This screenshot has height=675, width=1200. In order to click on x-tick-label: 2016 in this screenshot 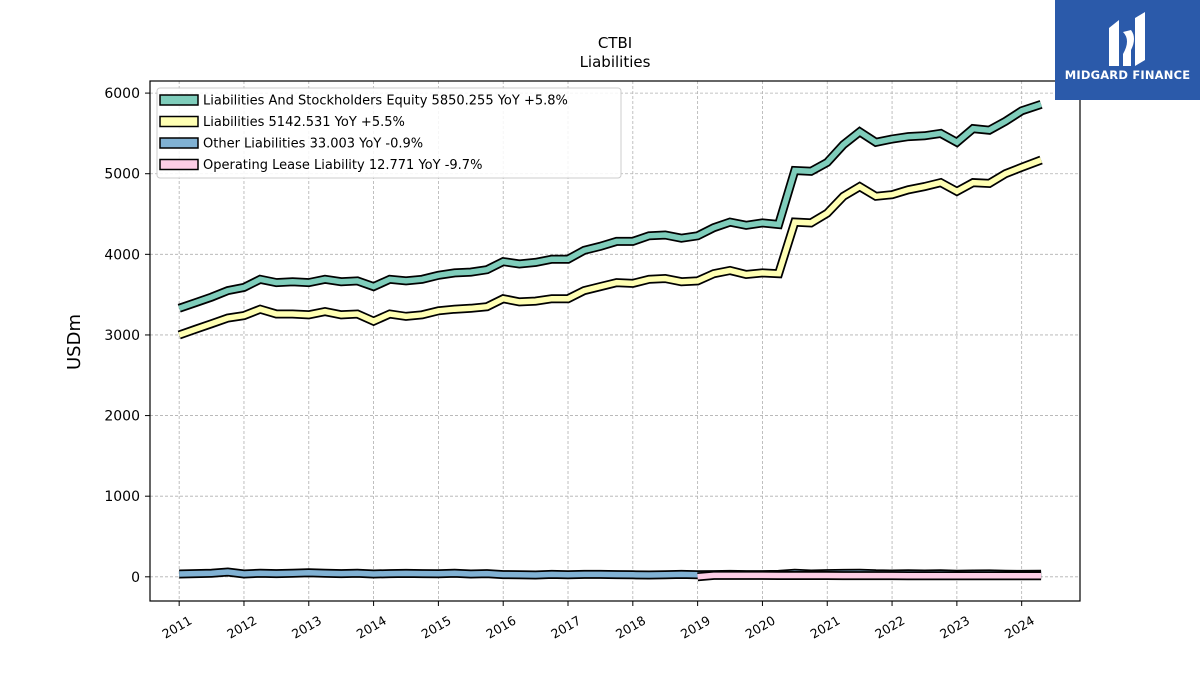, I will do `click(500, 627)`.